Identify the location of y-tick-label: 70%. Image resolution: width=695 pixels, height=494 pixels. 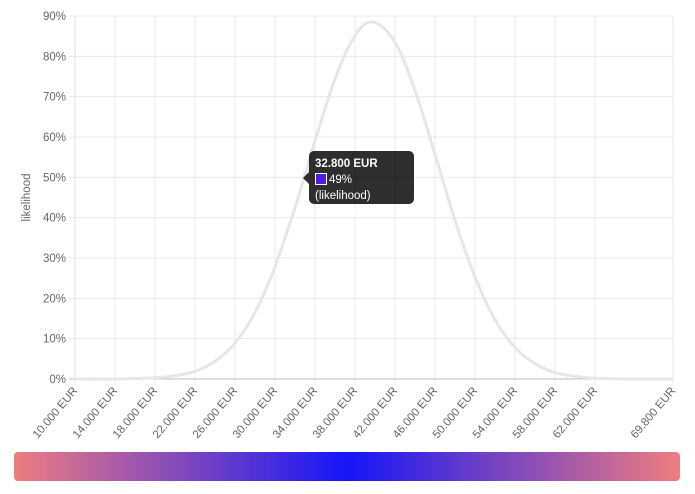
(54, 98).